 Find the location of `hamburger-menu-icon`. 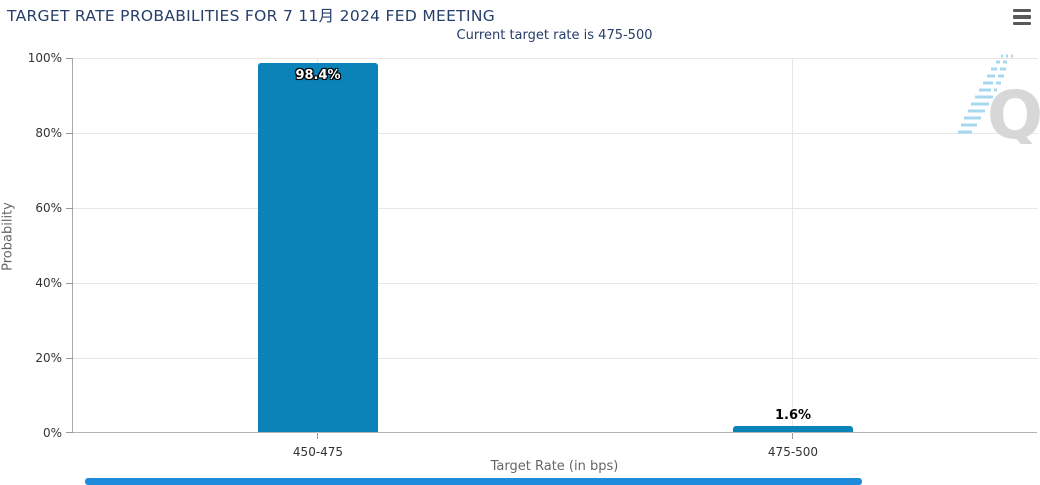

hamburger-menu-icon is located at coordinates (1022, 17).